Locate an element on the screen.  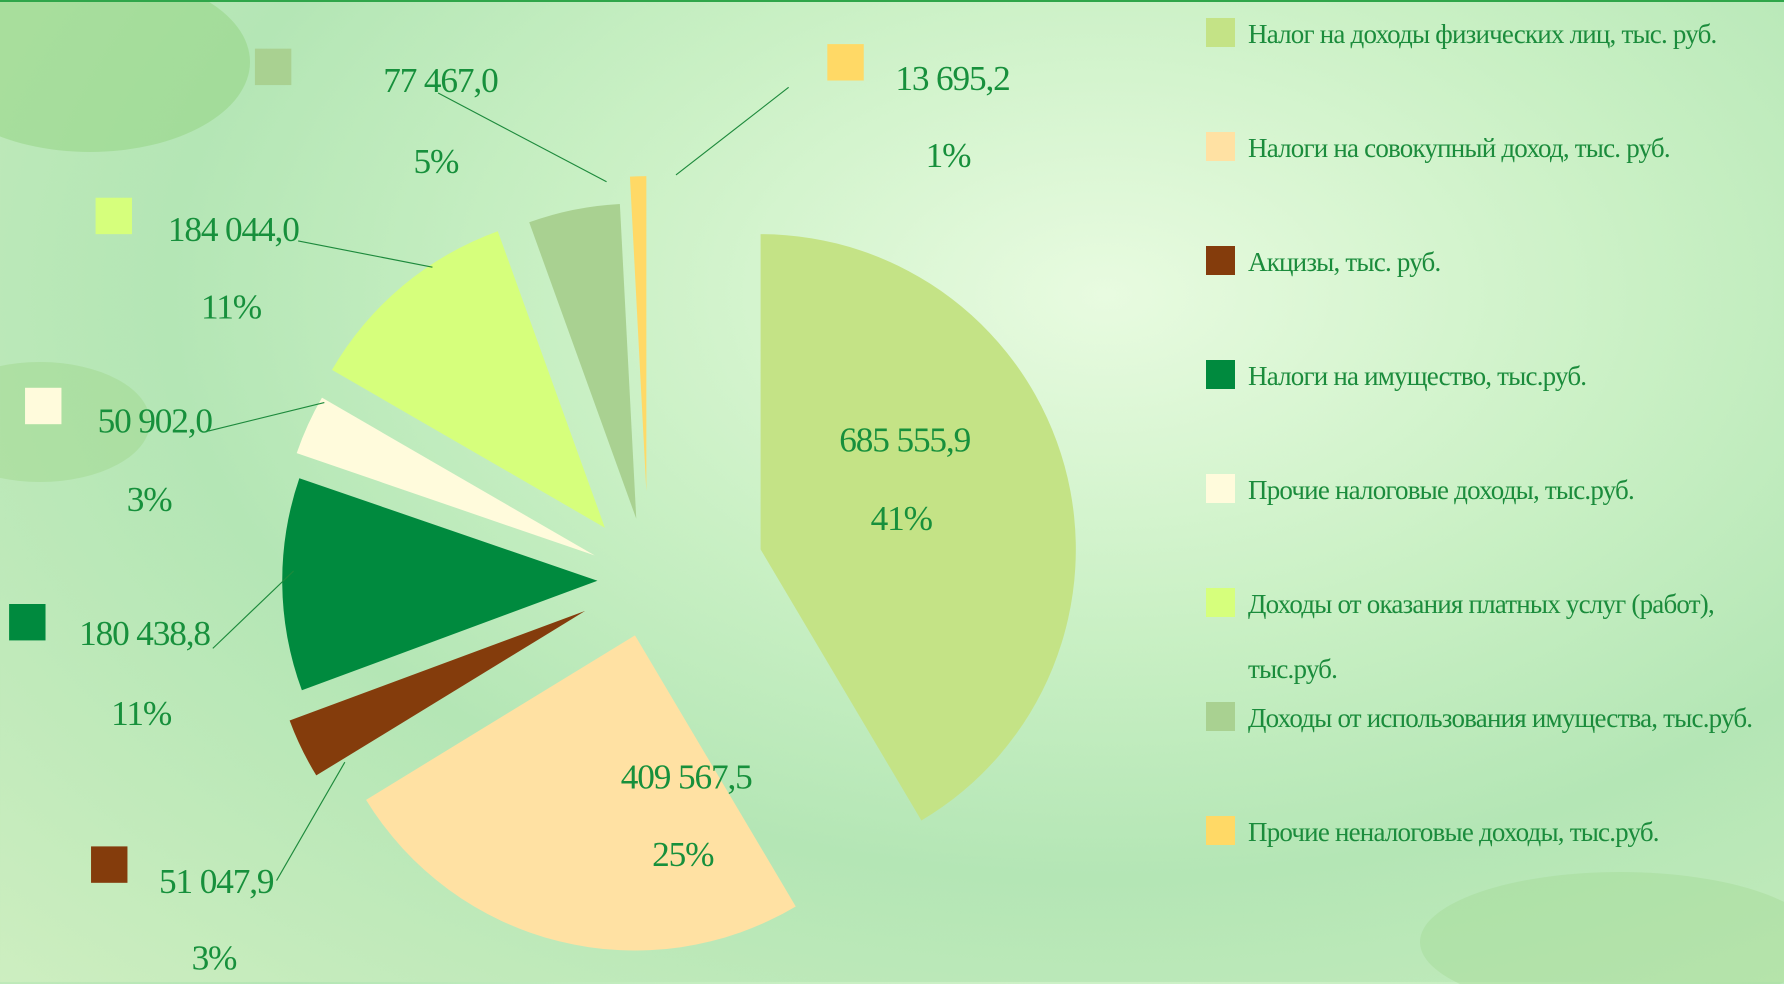
percent-label: 1% is located at coordinates (948, 155).